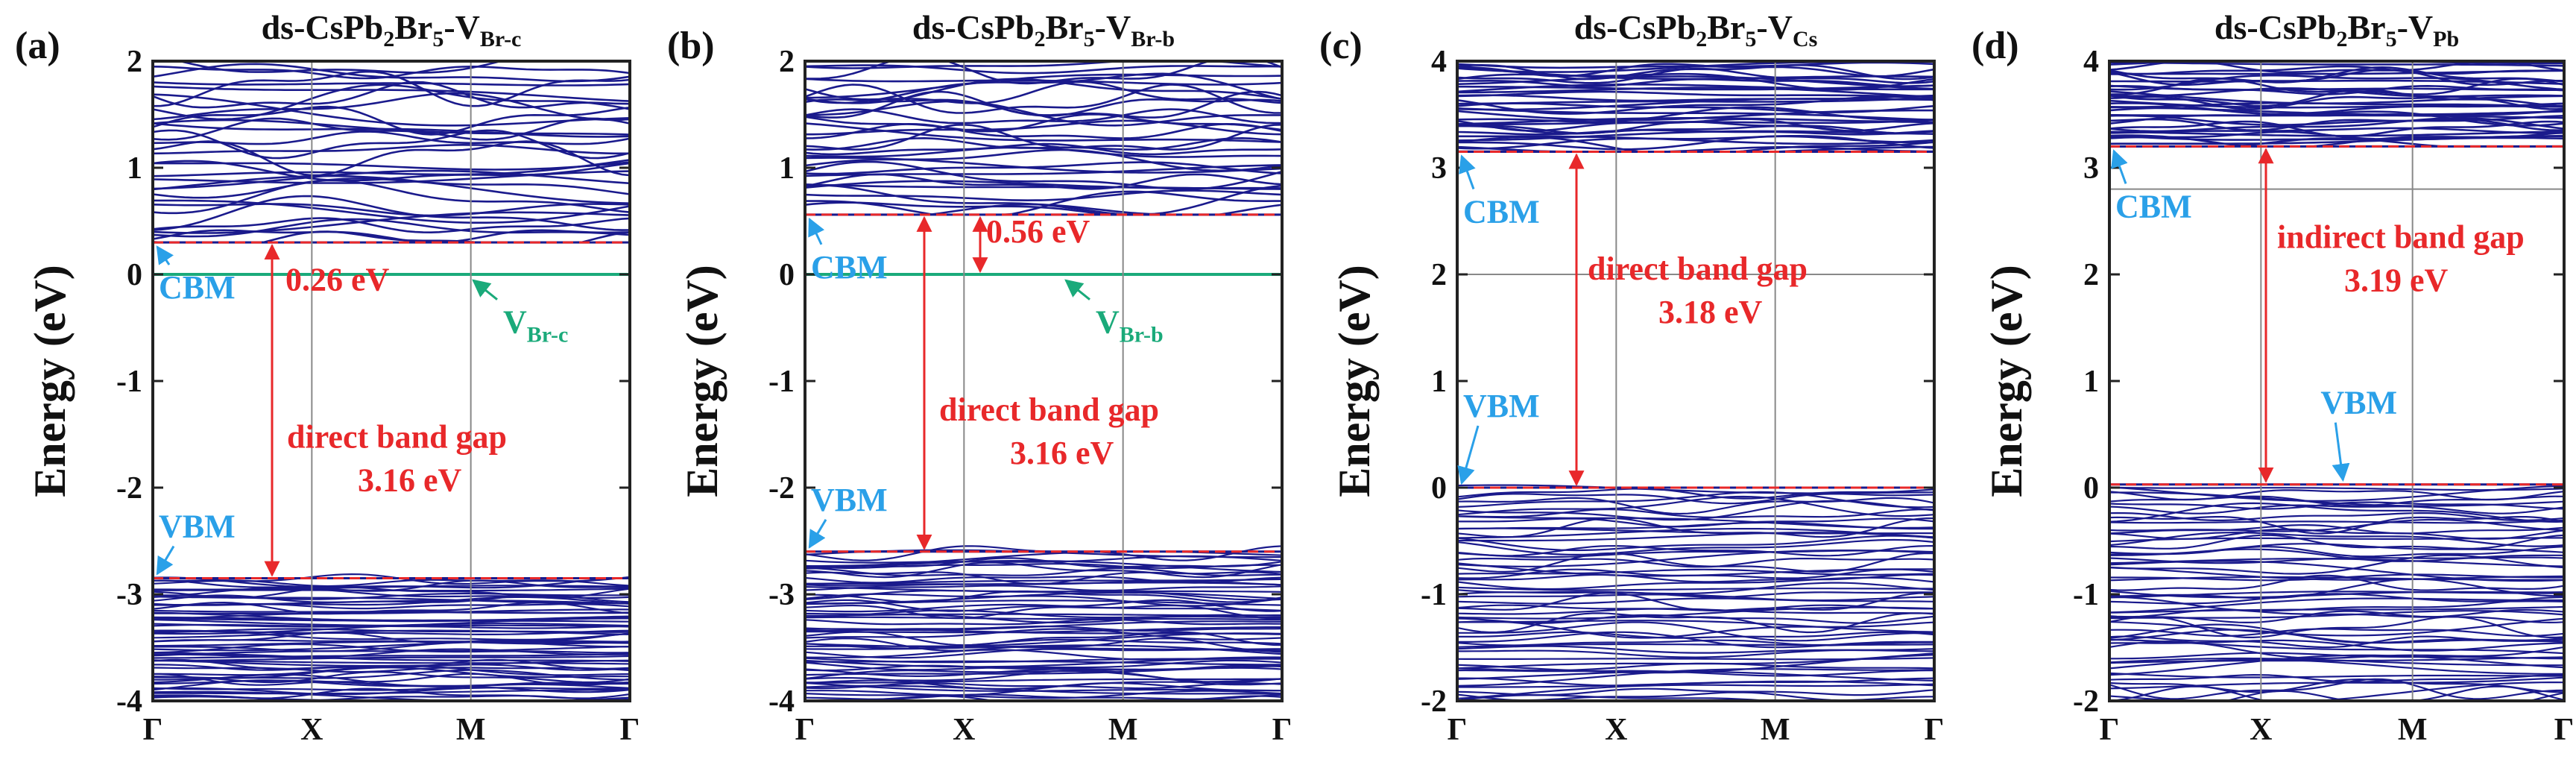 Image resolution: width=2576 pixels, height=768 pixels. What do you see at coordinates (471, 730) in the screenshot?
I see `x-tick-label: M` at bounding box center [471, 730].